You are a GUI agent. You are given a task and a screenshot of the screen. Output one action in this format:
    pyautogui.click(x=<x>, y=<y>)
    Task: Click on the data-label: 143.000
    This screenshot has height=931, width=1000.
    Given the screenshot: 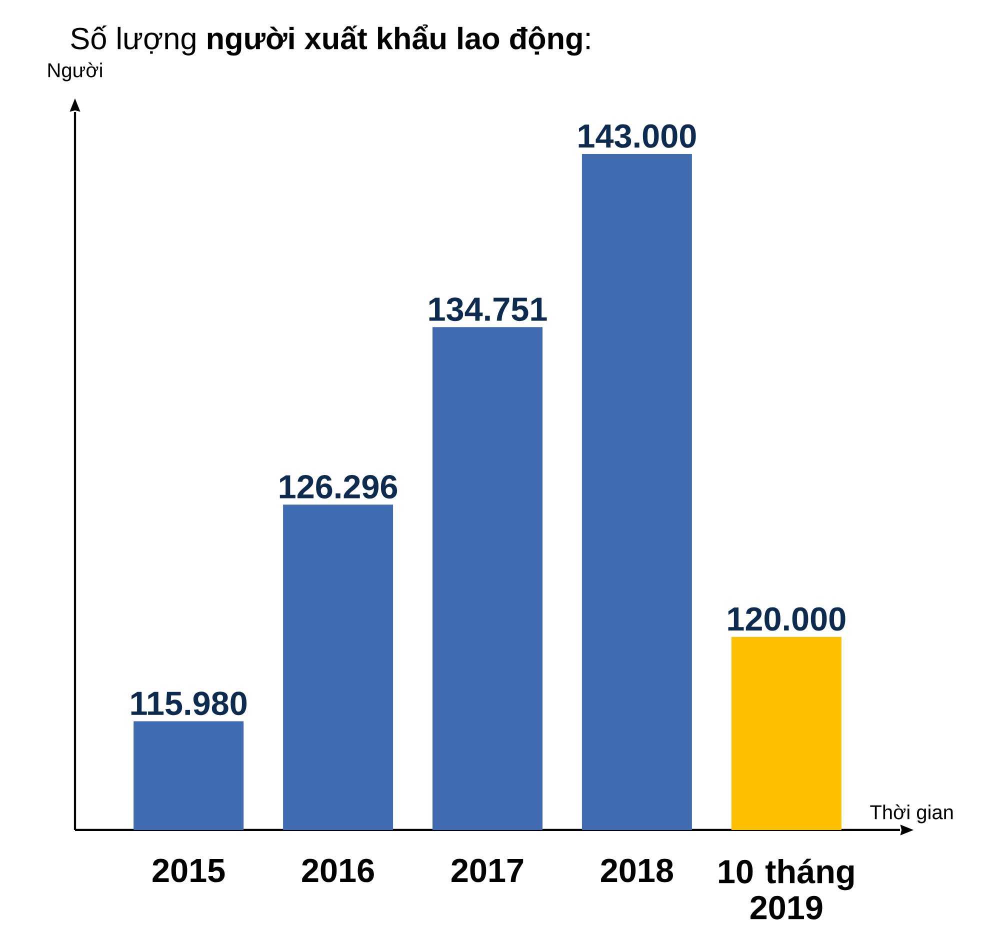 What is the action you would take?
    pyautogui.click(x=637, y=136)
    